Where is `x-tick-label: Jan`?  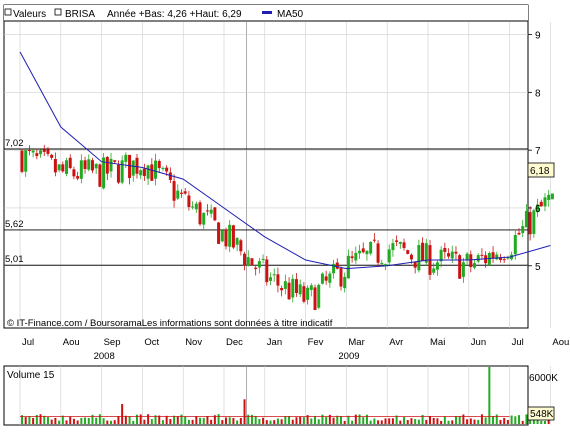
x-tick-label: Jan is located at coordinates (274, 342).